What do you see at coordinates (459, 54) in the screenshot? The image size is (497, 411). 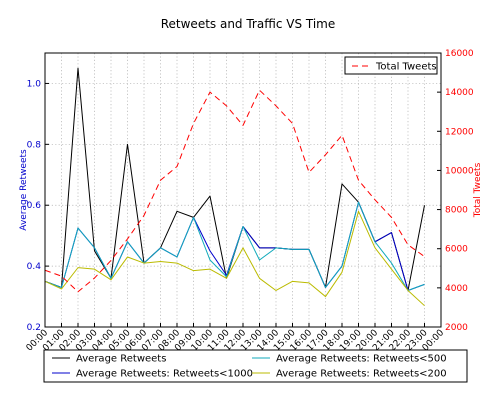 I see `right-tick-label: 16000` at bounding box center [459, 54].